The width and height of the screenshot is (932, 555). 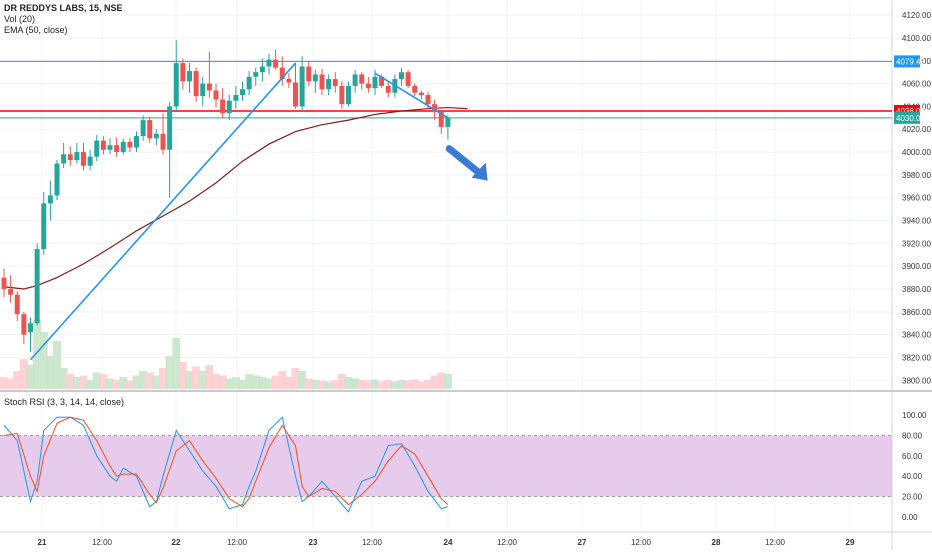 I want to click on time-axis-label: 23, so click(x=313, y=542).